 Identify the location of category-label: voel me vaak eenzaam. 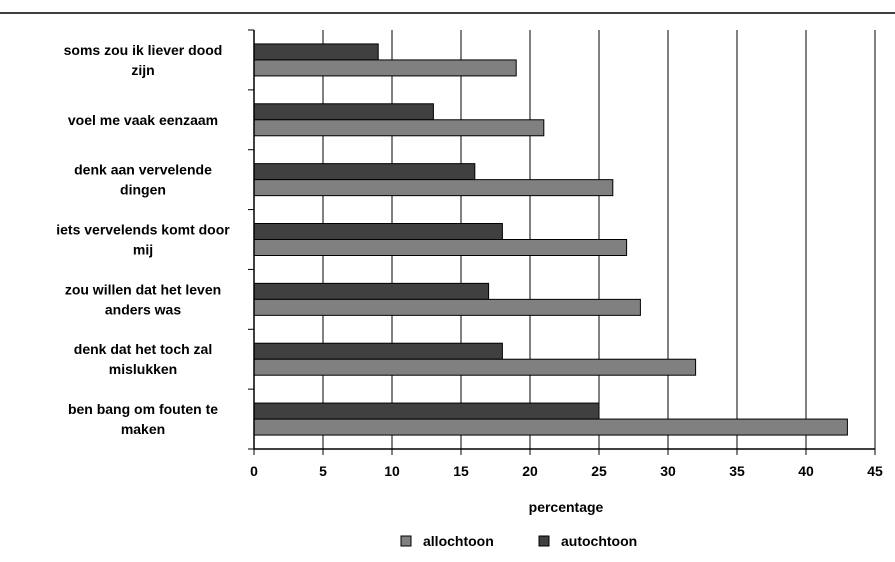
(143, 120).